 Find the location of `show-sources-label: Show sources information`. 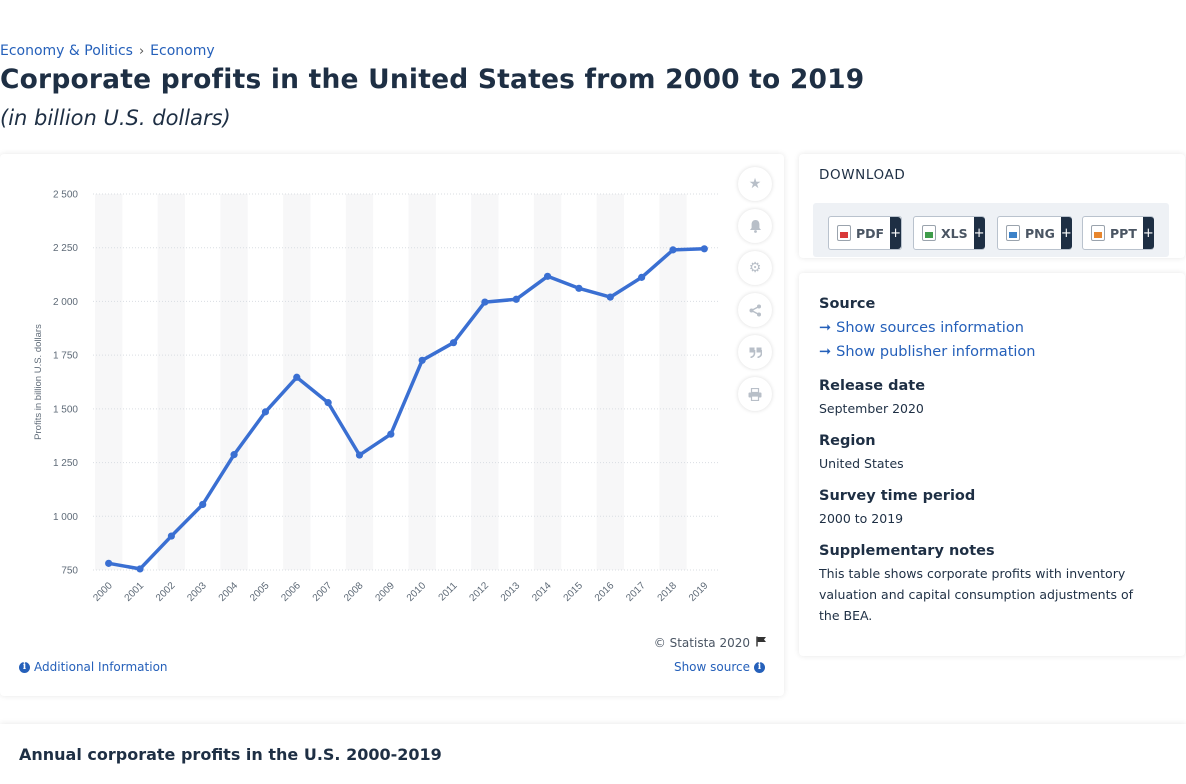

show-sources-label: Show sources information is located at coordinates (930, 328).